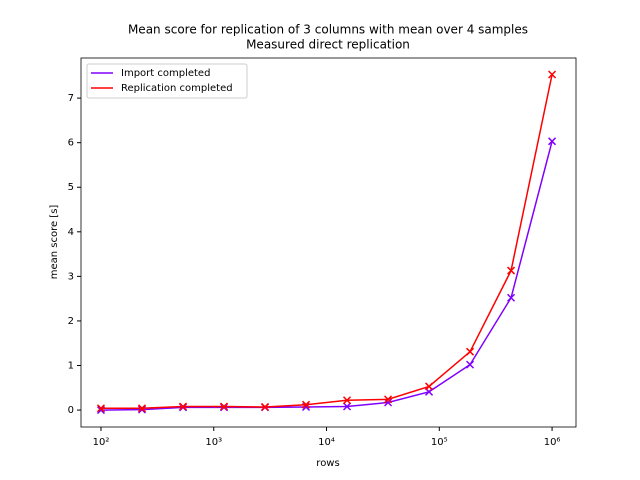  I want to click on y-tick-label: 6, so click(71, 143).